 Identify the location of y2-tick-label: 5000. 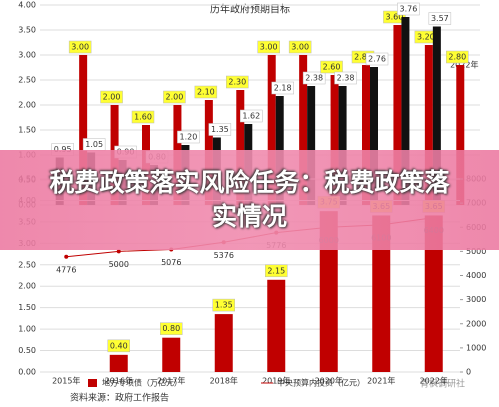
(476, 251).